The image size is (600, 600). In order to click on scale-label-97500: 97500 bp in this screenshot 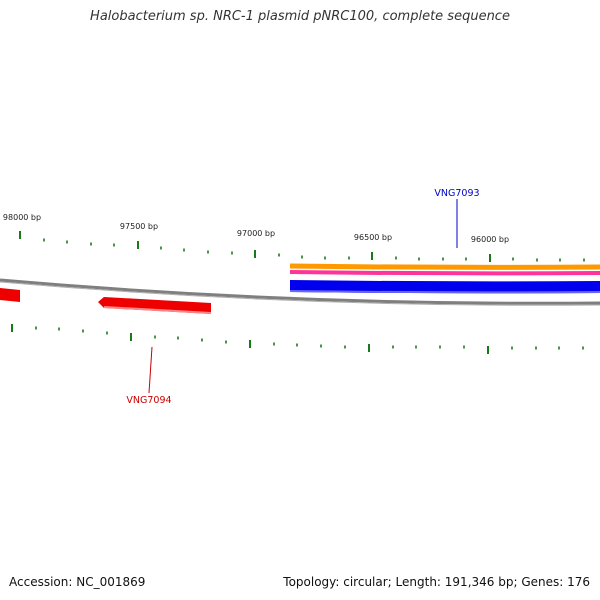, I will do `click(139, 226)`.